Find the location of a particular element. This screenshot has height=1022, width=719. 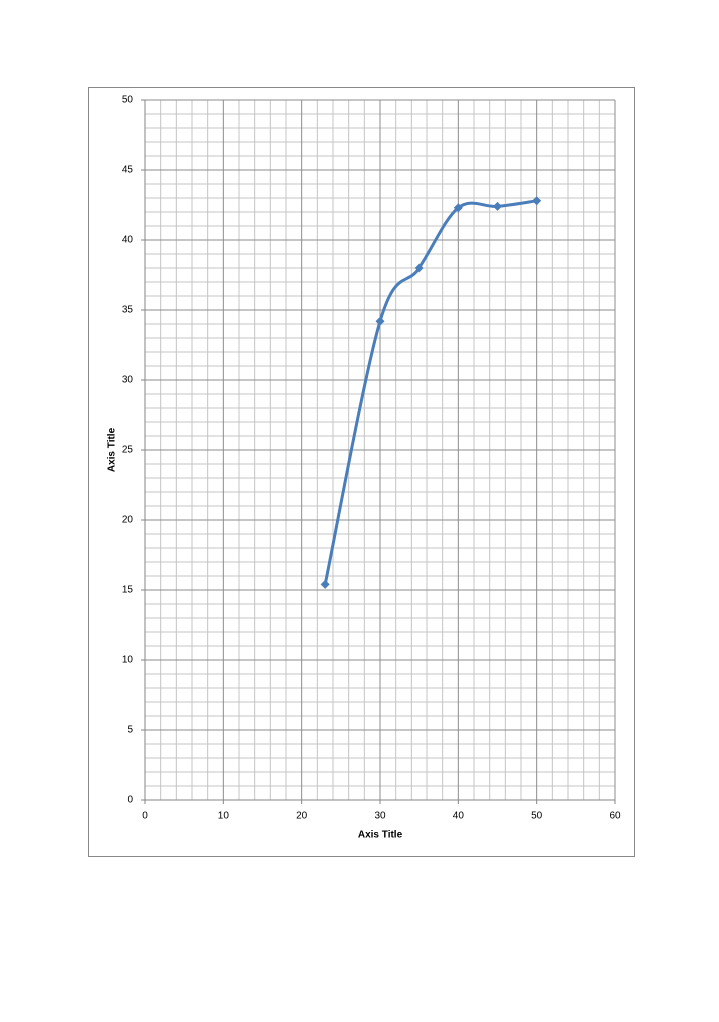

plot is located at coordinates (431, 392).